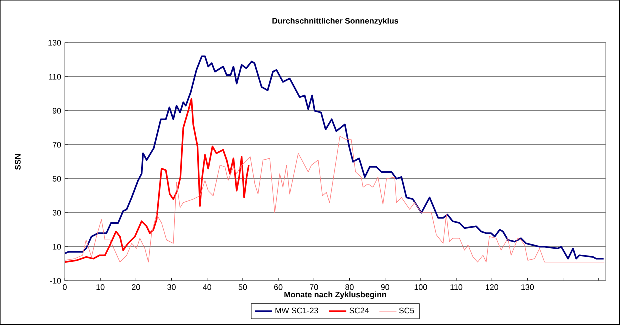 The width and height of the screenshot is (620, 325). What do you see at coordinates (335, 296) in the screenshot?
I see `x-axis-title: Monate nach Zyklusbeginn` at bounding box center [335, 296].